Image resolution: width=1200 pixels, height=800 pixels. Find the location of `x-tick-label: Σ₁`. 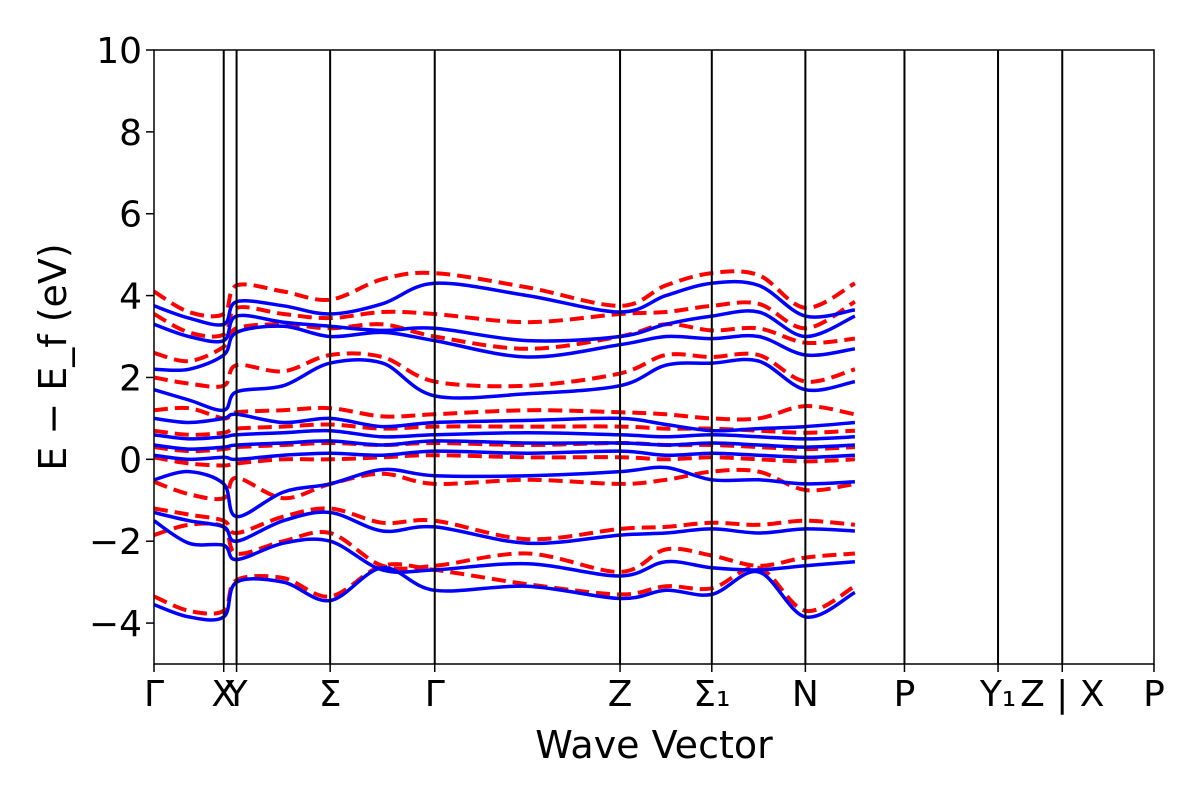

x-tick-label: Σ₁ is located at coordinates (711, 694).